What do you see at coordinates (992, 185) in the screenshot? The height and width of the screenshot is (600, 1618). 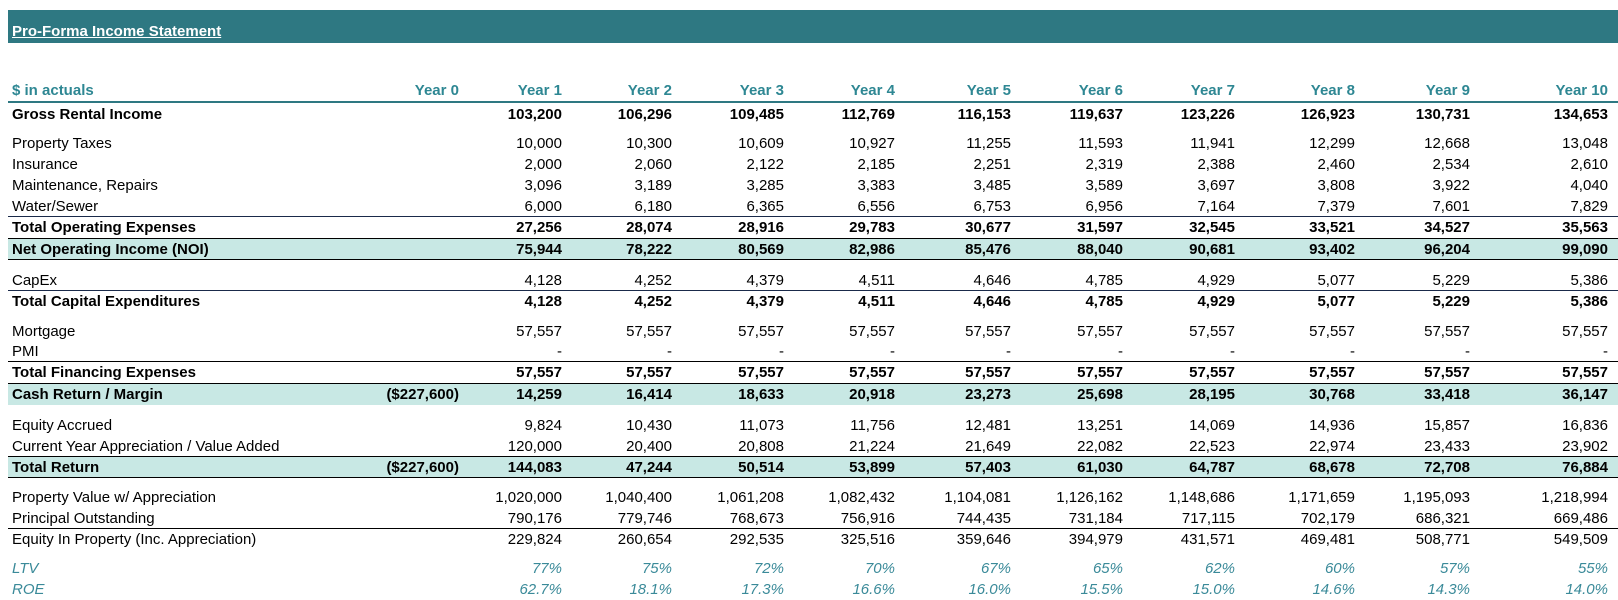 I see `cell-year-5: 3,485` at bounding box center [992, 185].